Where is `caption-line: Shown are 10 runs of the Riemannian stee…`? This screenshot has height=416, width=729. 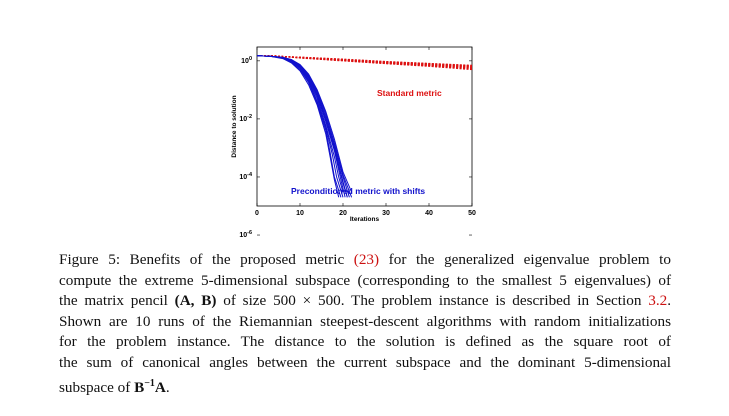
caption-line: Shown are 10 runs of the Riemannian stee… is located at coordinates (365, 322).